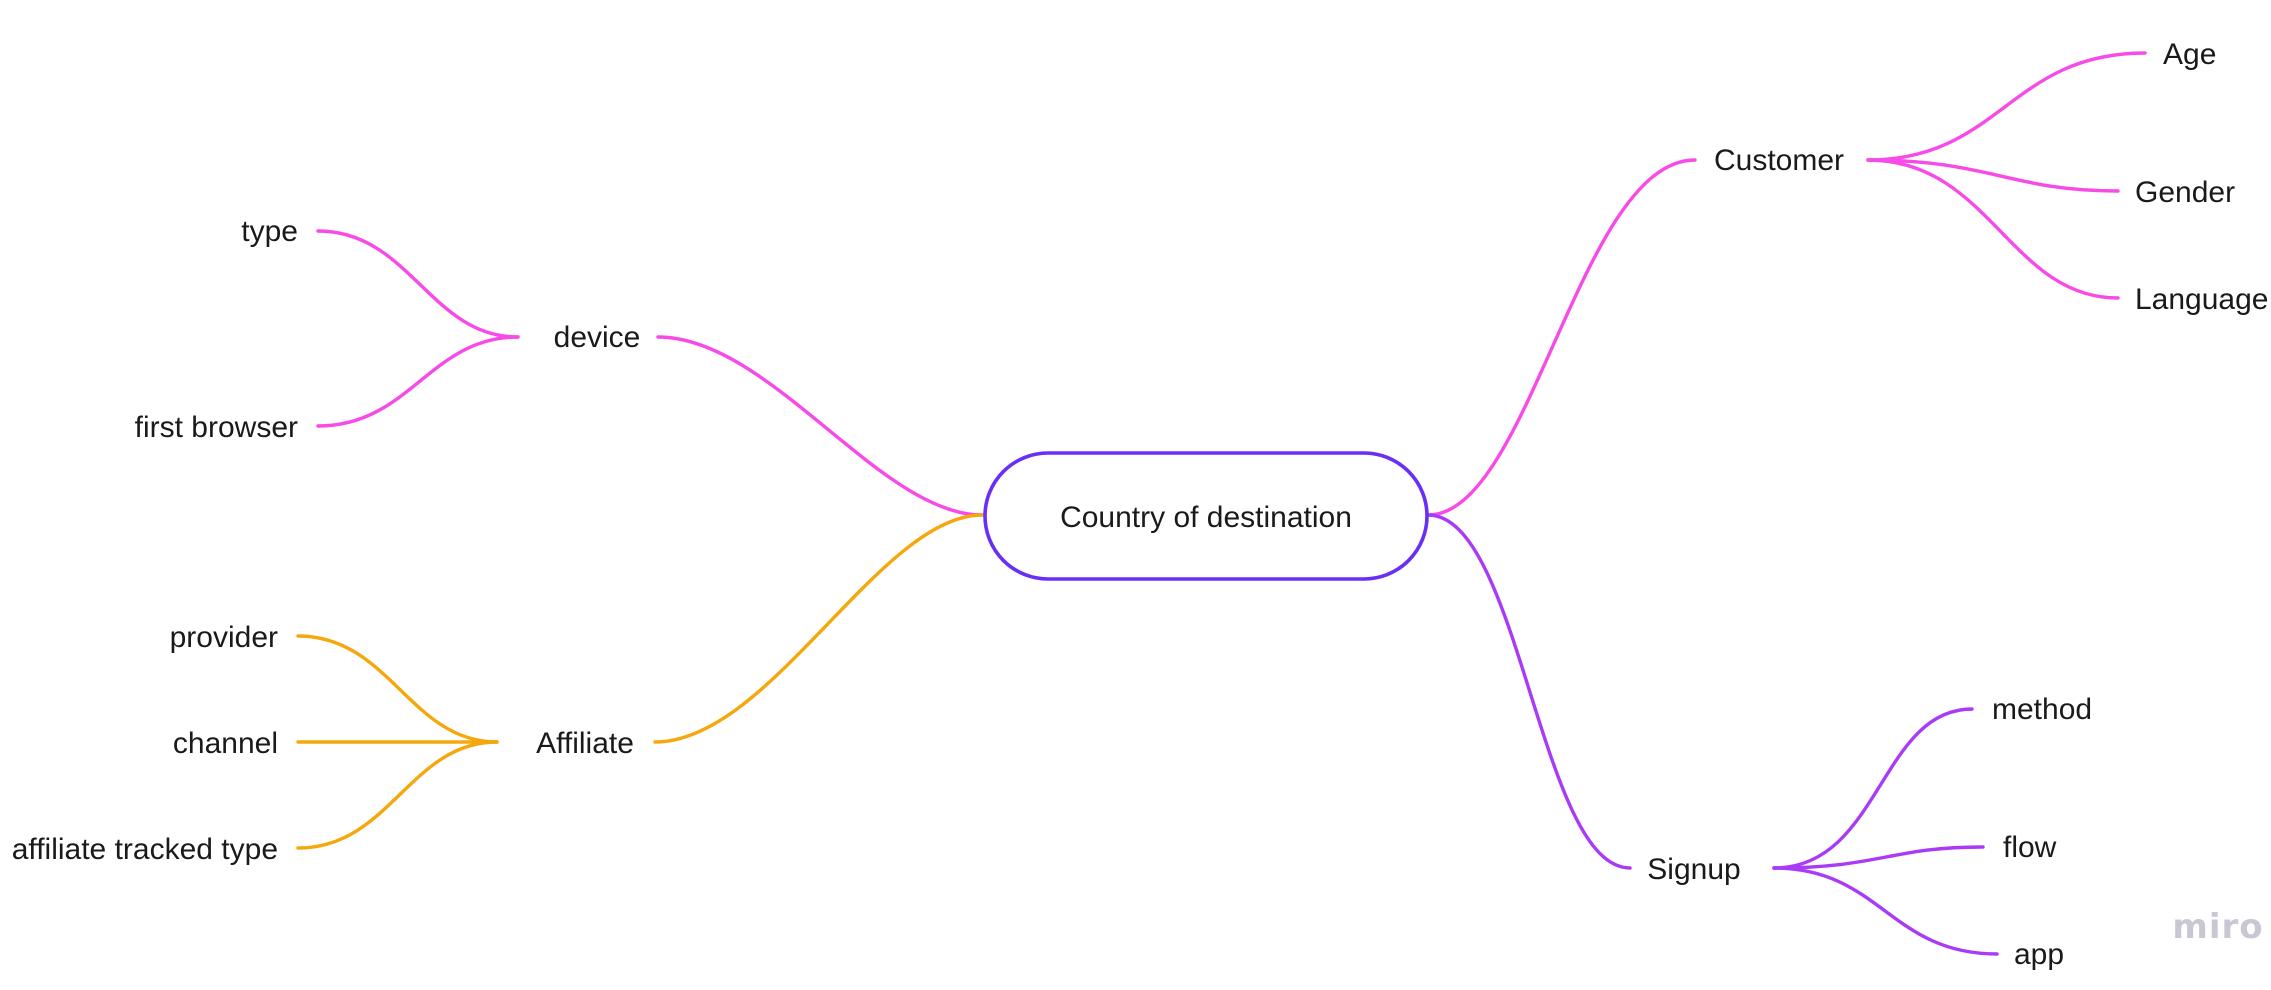 This screenshot has height=990, width=2271. I want to click on connector-root-customer, so click(1561, 337).